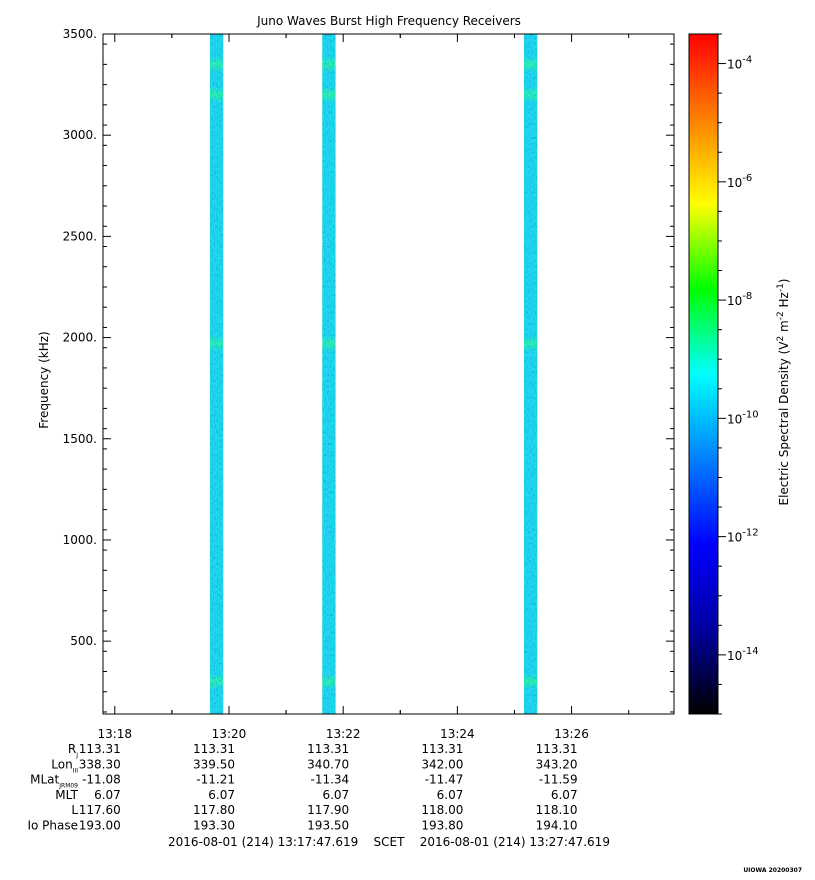  What do you see at coordinates (557, 810) in the screenshot?
I see `ephemeris-value: 118.10` at bounding box center [557, 810].